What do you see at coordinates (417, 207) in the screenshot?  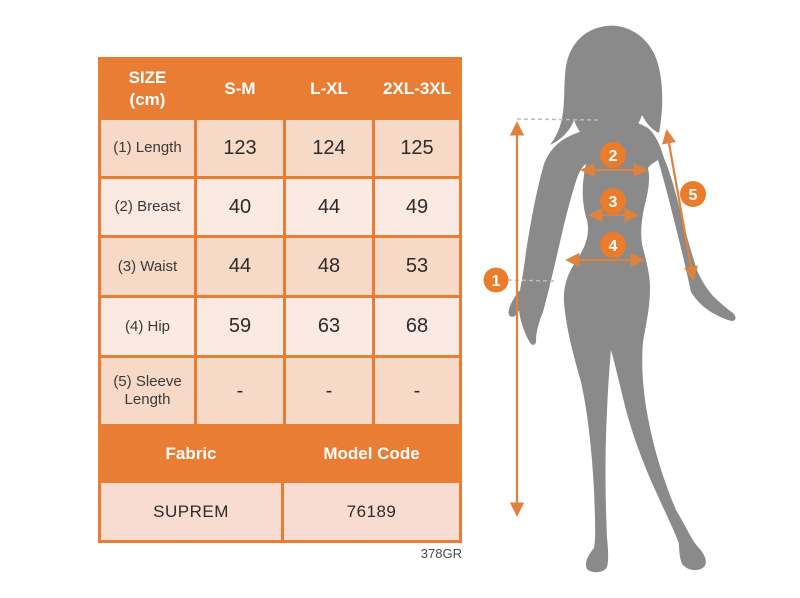 I see `breast-value-2xl-3xl: 49` at bounding box center [417, 207].